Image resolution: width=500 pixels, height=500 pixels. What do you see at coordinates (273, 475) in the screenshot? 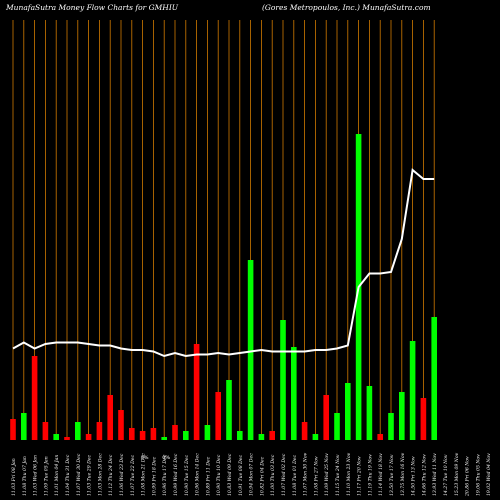
I see `x-tick-label: 11.00 Thu 03 Dec` at bounding box center [273, 475].